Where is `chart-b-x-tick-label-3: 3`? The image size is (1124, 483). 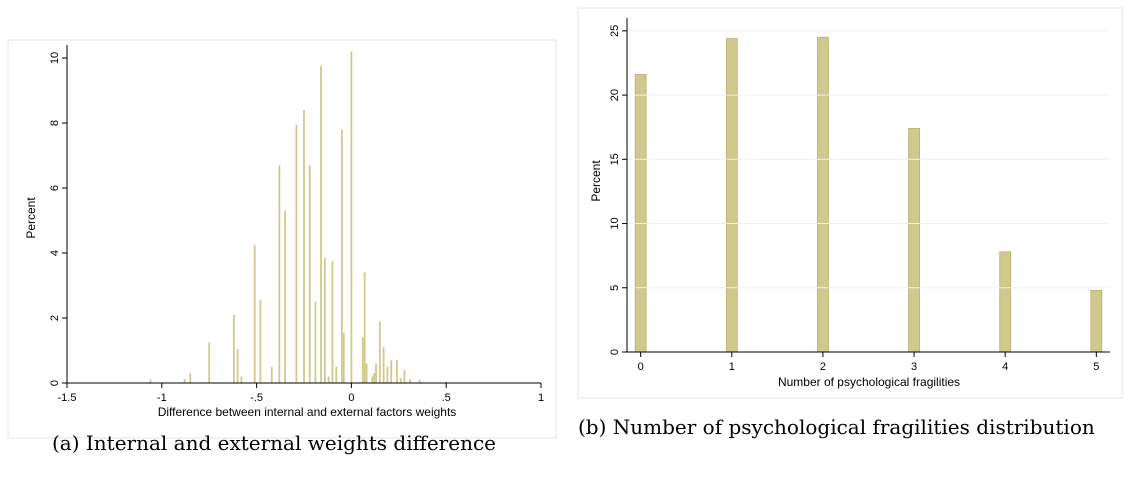 chart-b-x-tick-label-3: 3 is located at coordinates (914, 367).